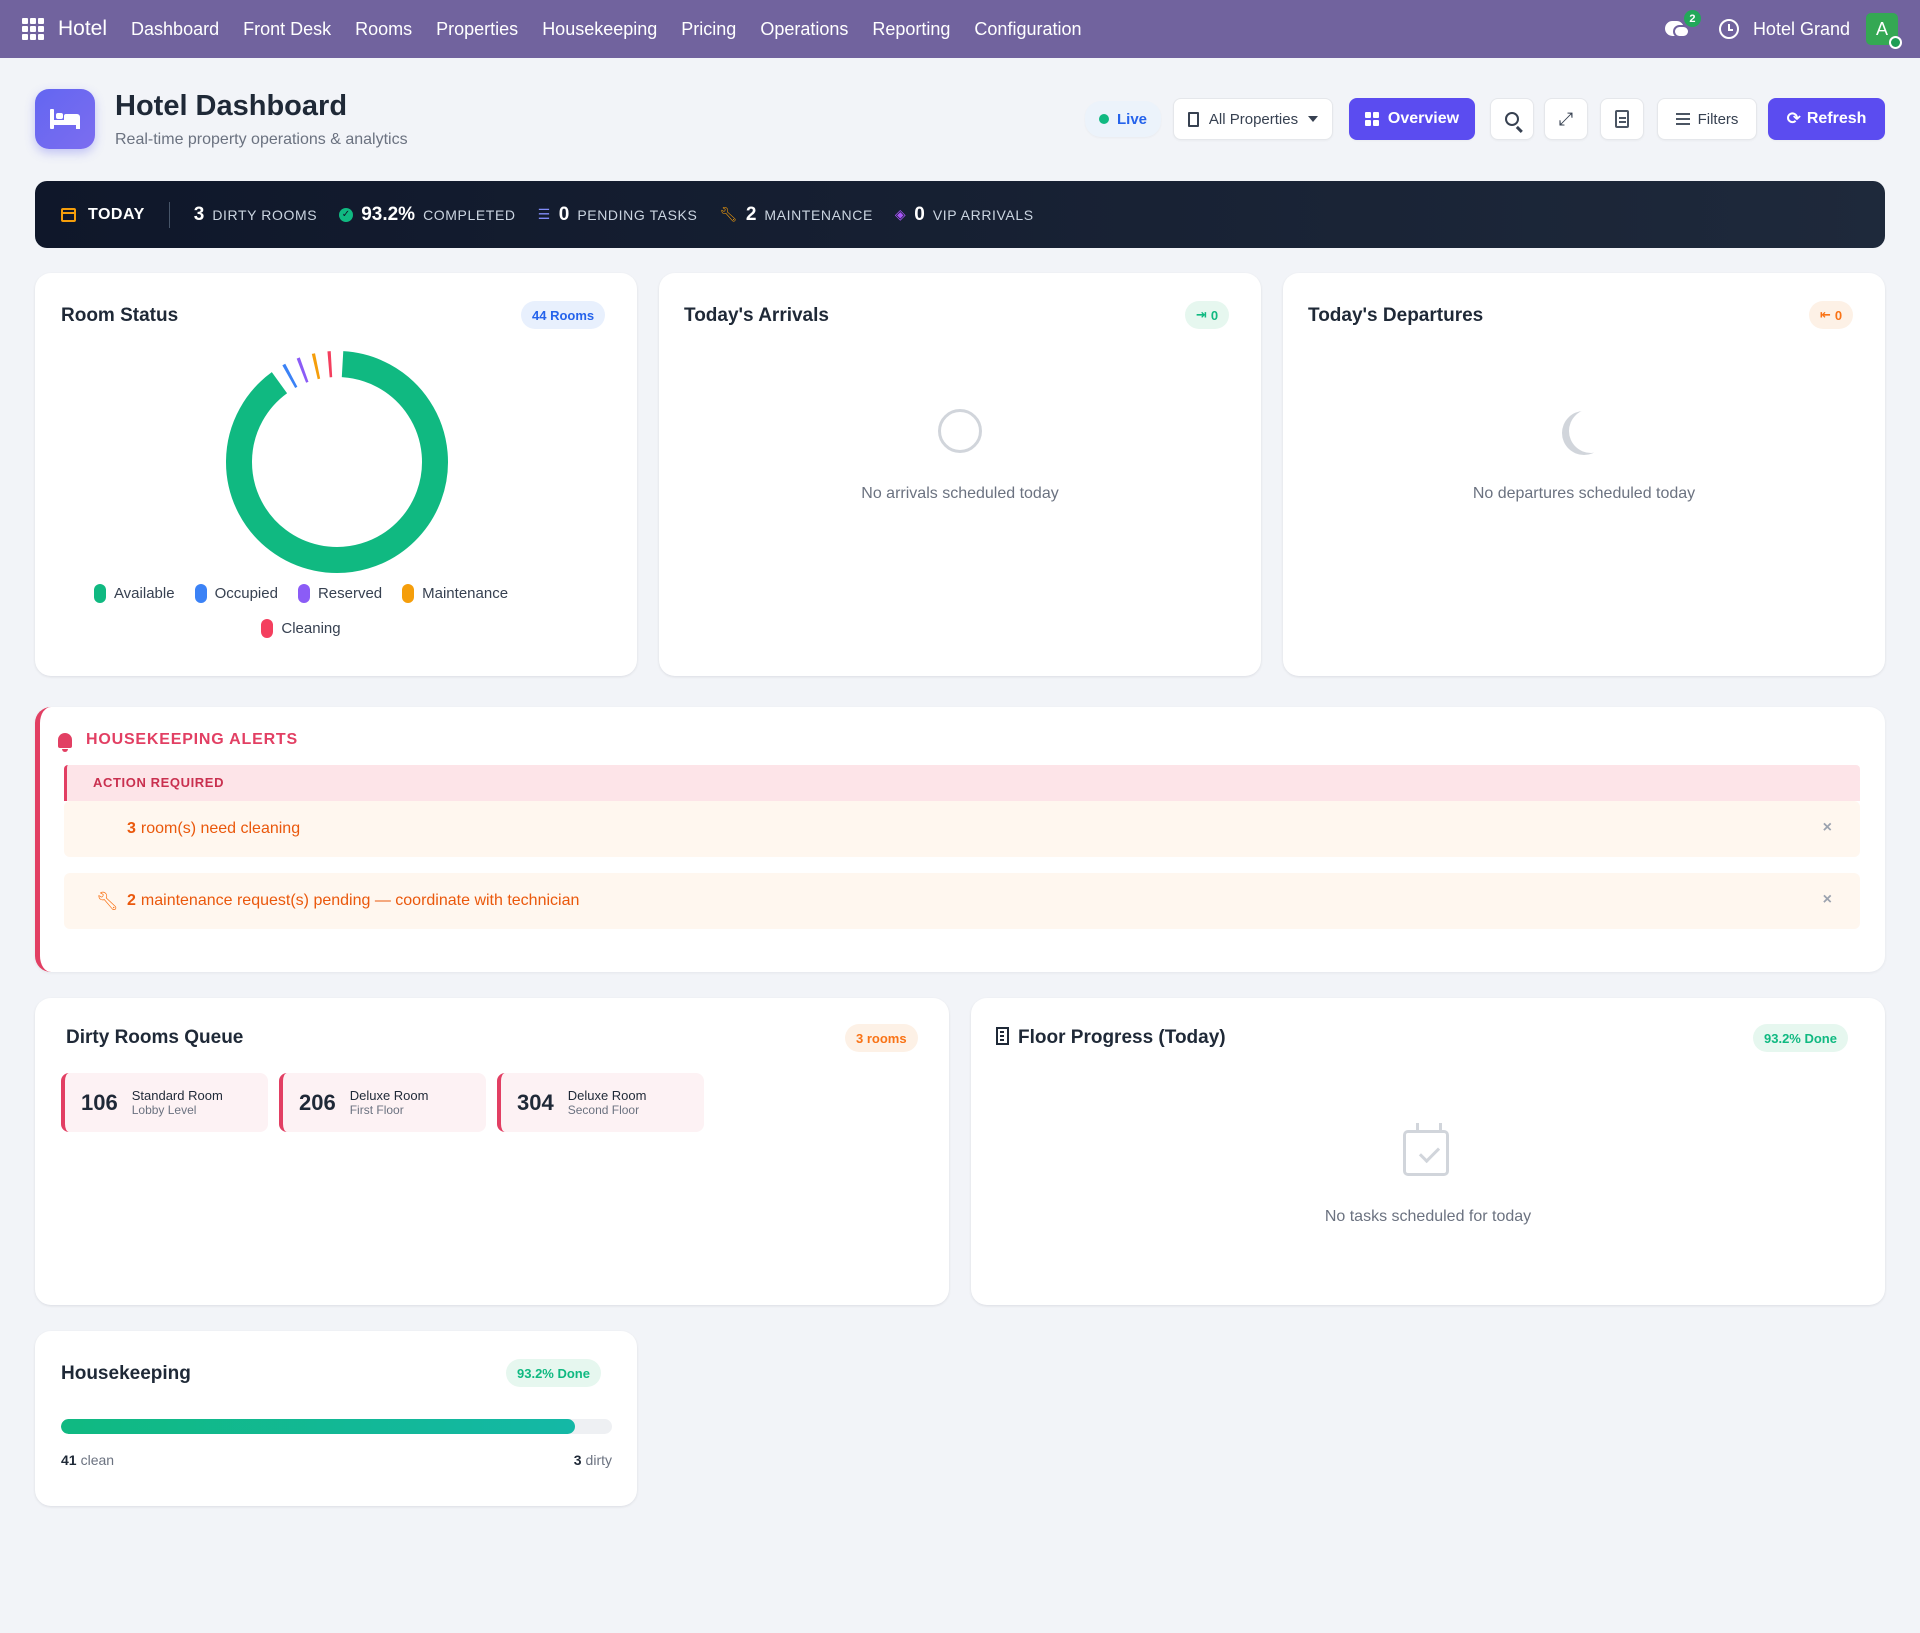  I want to click on report-button, so click(1622, 119).